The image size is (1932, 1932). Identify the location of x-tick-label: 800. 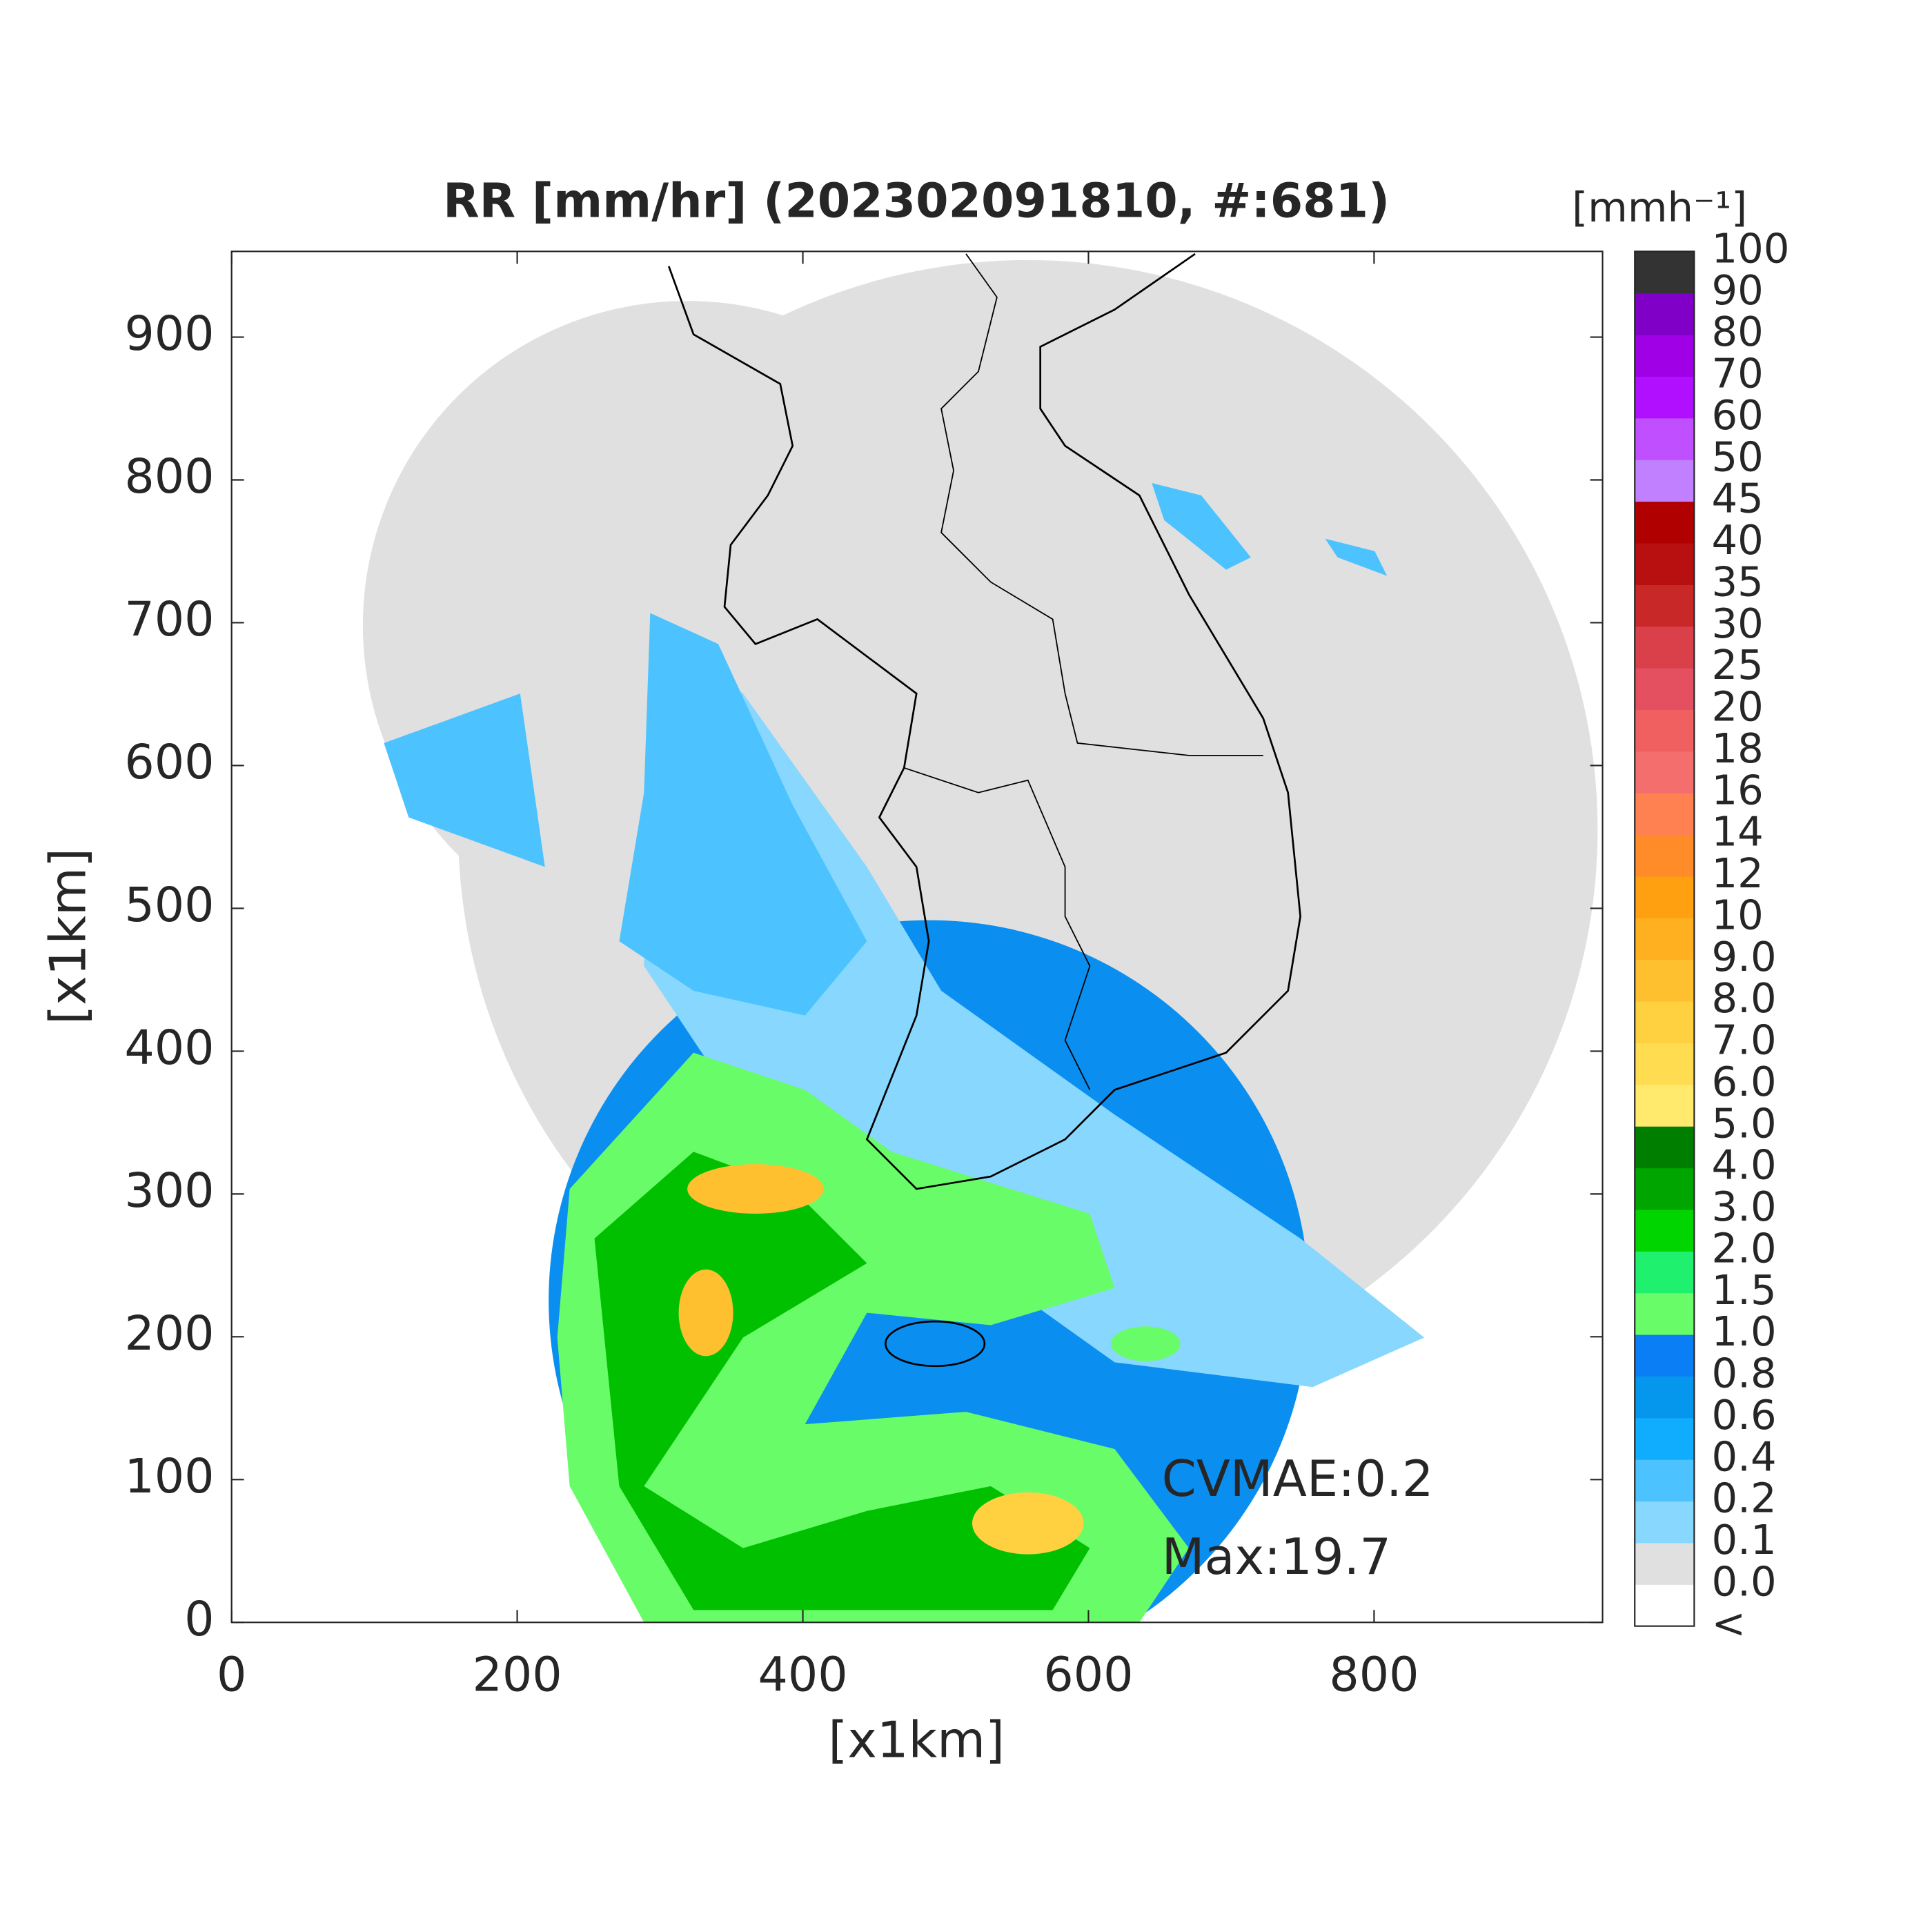
(1374, 1675).